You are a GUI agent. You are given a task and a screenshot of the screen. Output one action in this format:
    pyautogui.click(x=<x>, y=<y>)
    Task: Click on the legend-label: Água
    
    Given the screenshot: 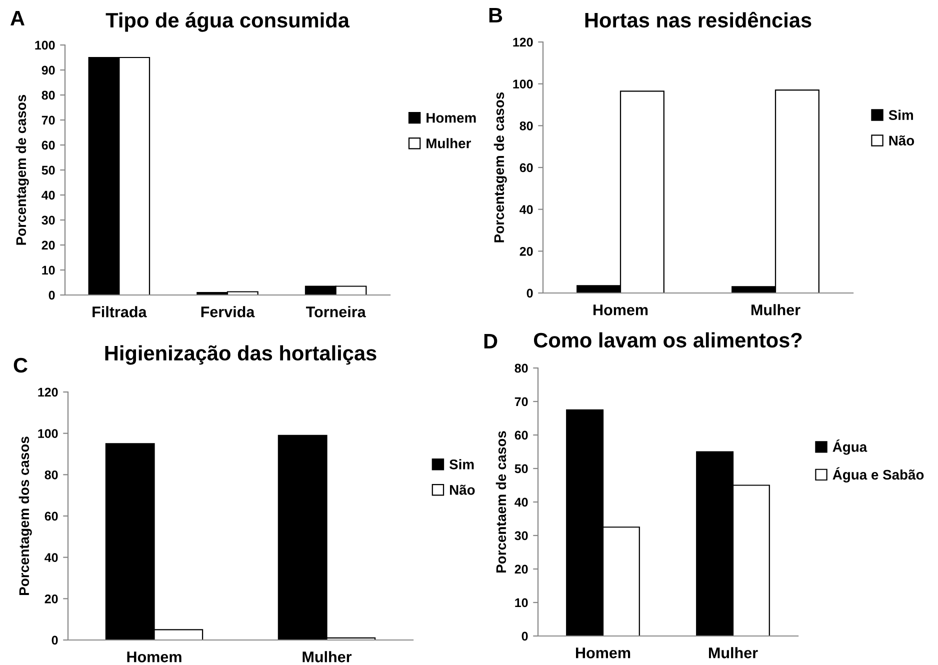 What is the action you would take?
    pyautogui.click(x=850, y=447)
    